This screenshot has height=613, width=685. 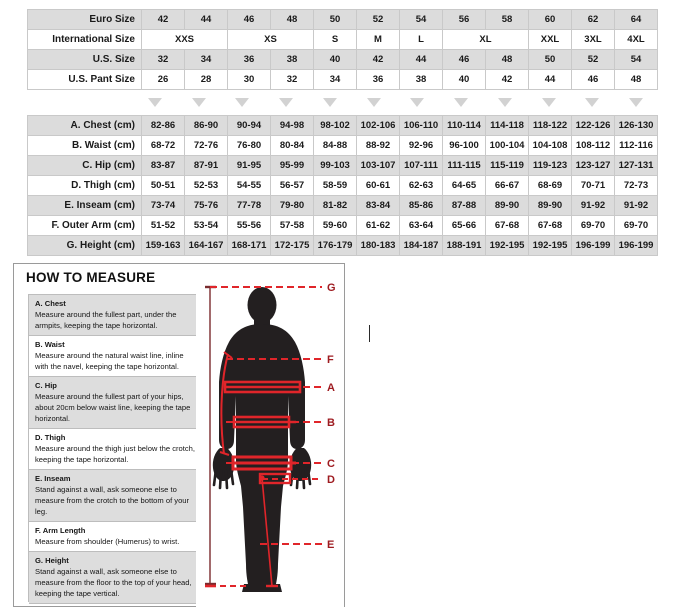 What do you see at coordinates (270, 435) in the screenshot?
I see `body-measurement-diagram: G F A B C D E` at bounding box center [270, 435].